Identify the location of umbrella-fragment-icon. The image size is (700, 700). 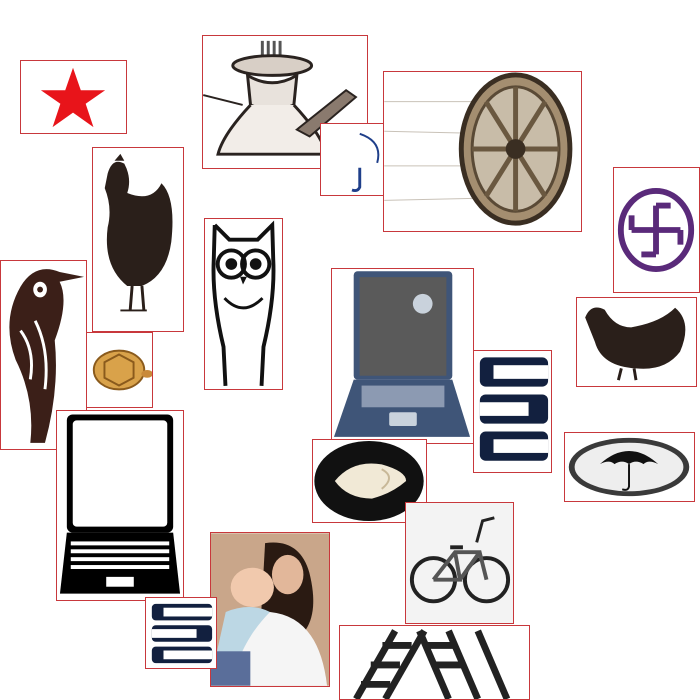
(365, 162).